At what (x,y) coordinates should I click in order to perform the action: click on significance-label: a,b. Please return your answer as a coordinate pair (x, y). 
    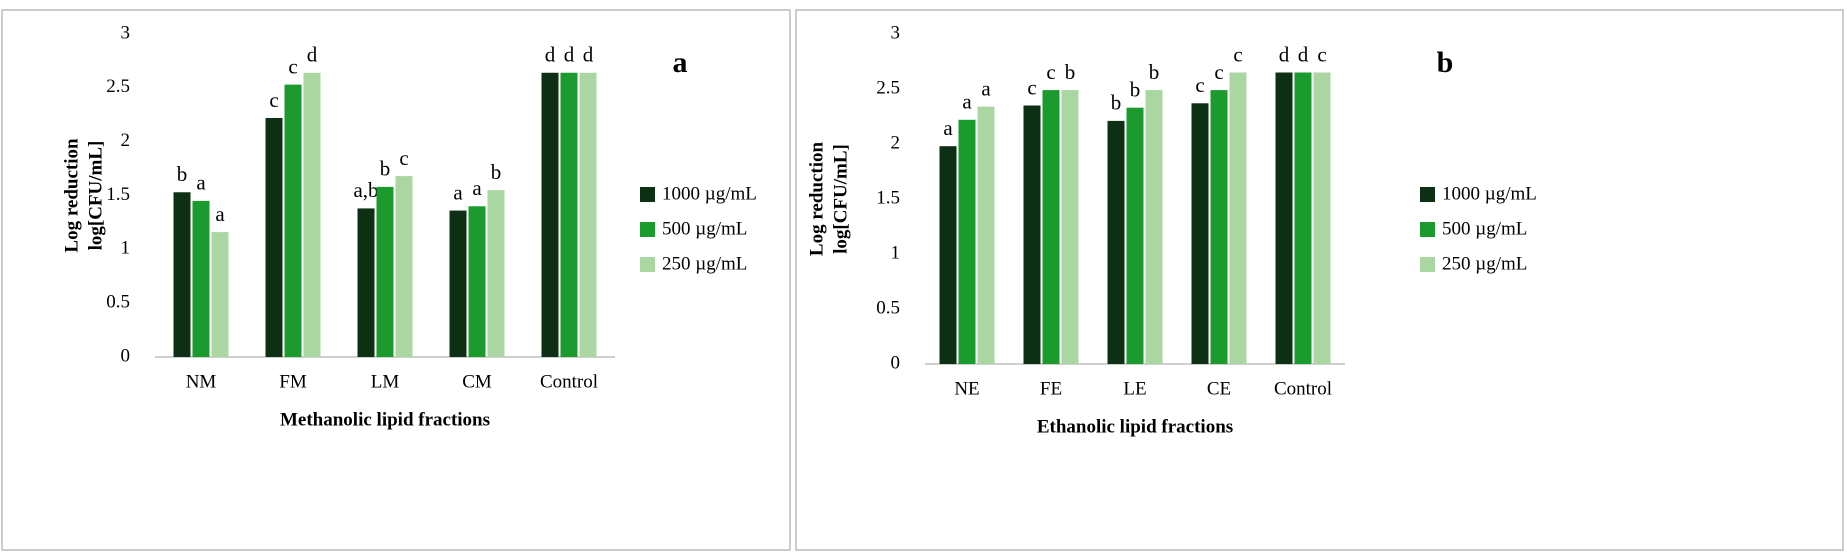
    Looking at the image, I should click on (365, 190).